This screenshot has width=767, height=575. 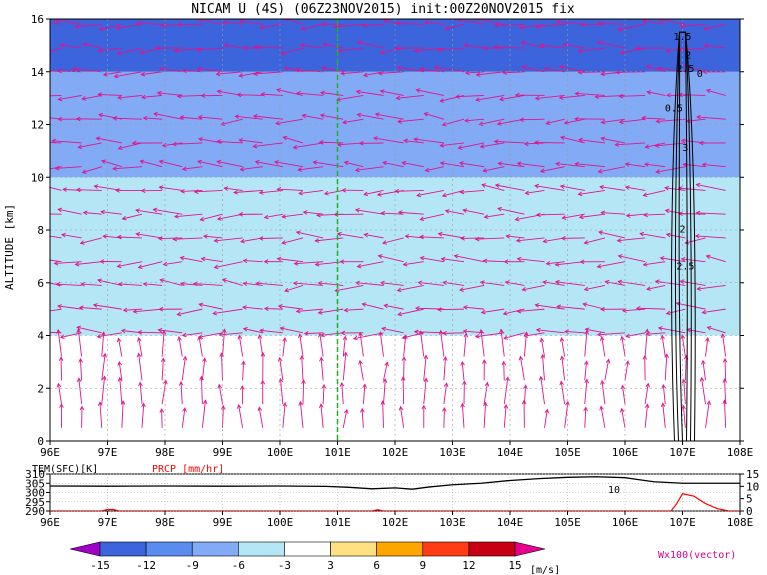 What do you see at coordinates (165, 452) in the screenshot?
I see `x-tick-label: 98E` at bounding box center [165, 452].